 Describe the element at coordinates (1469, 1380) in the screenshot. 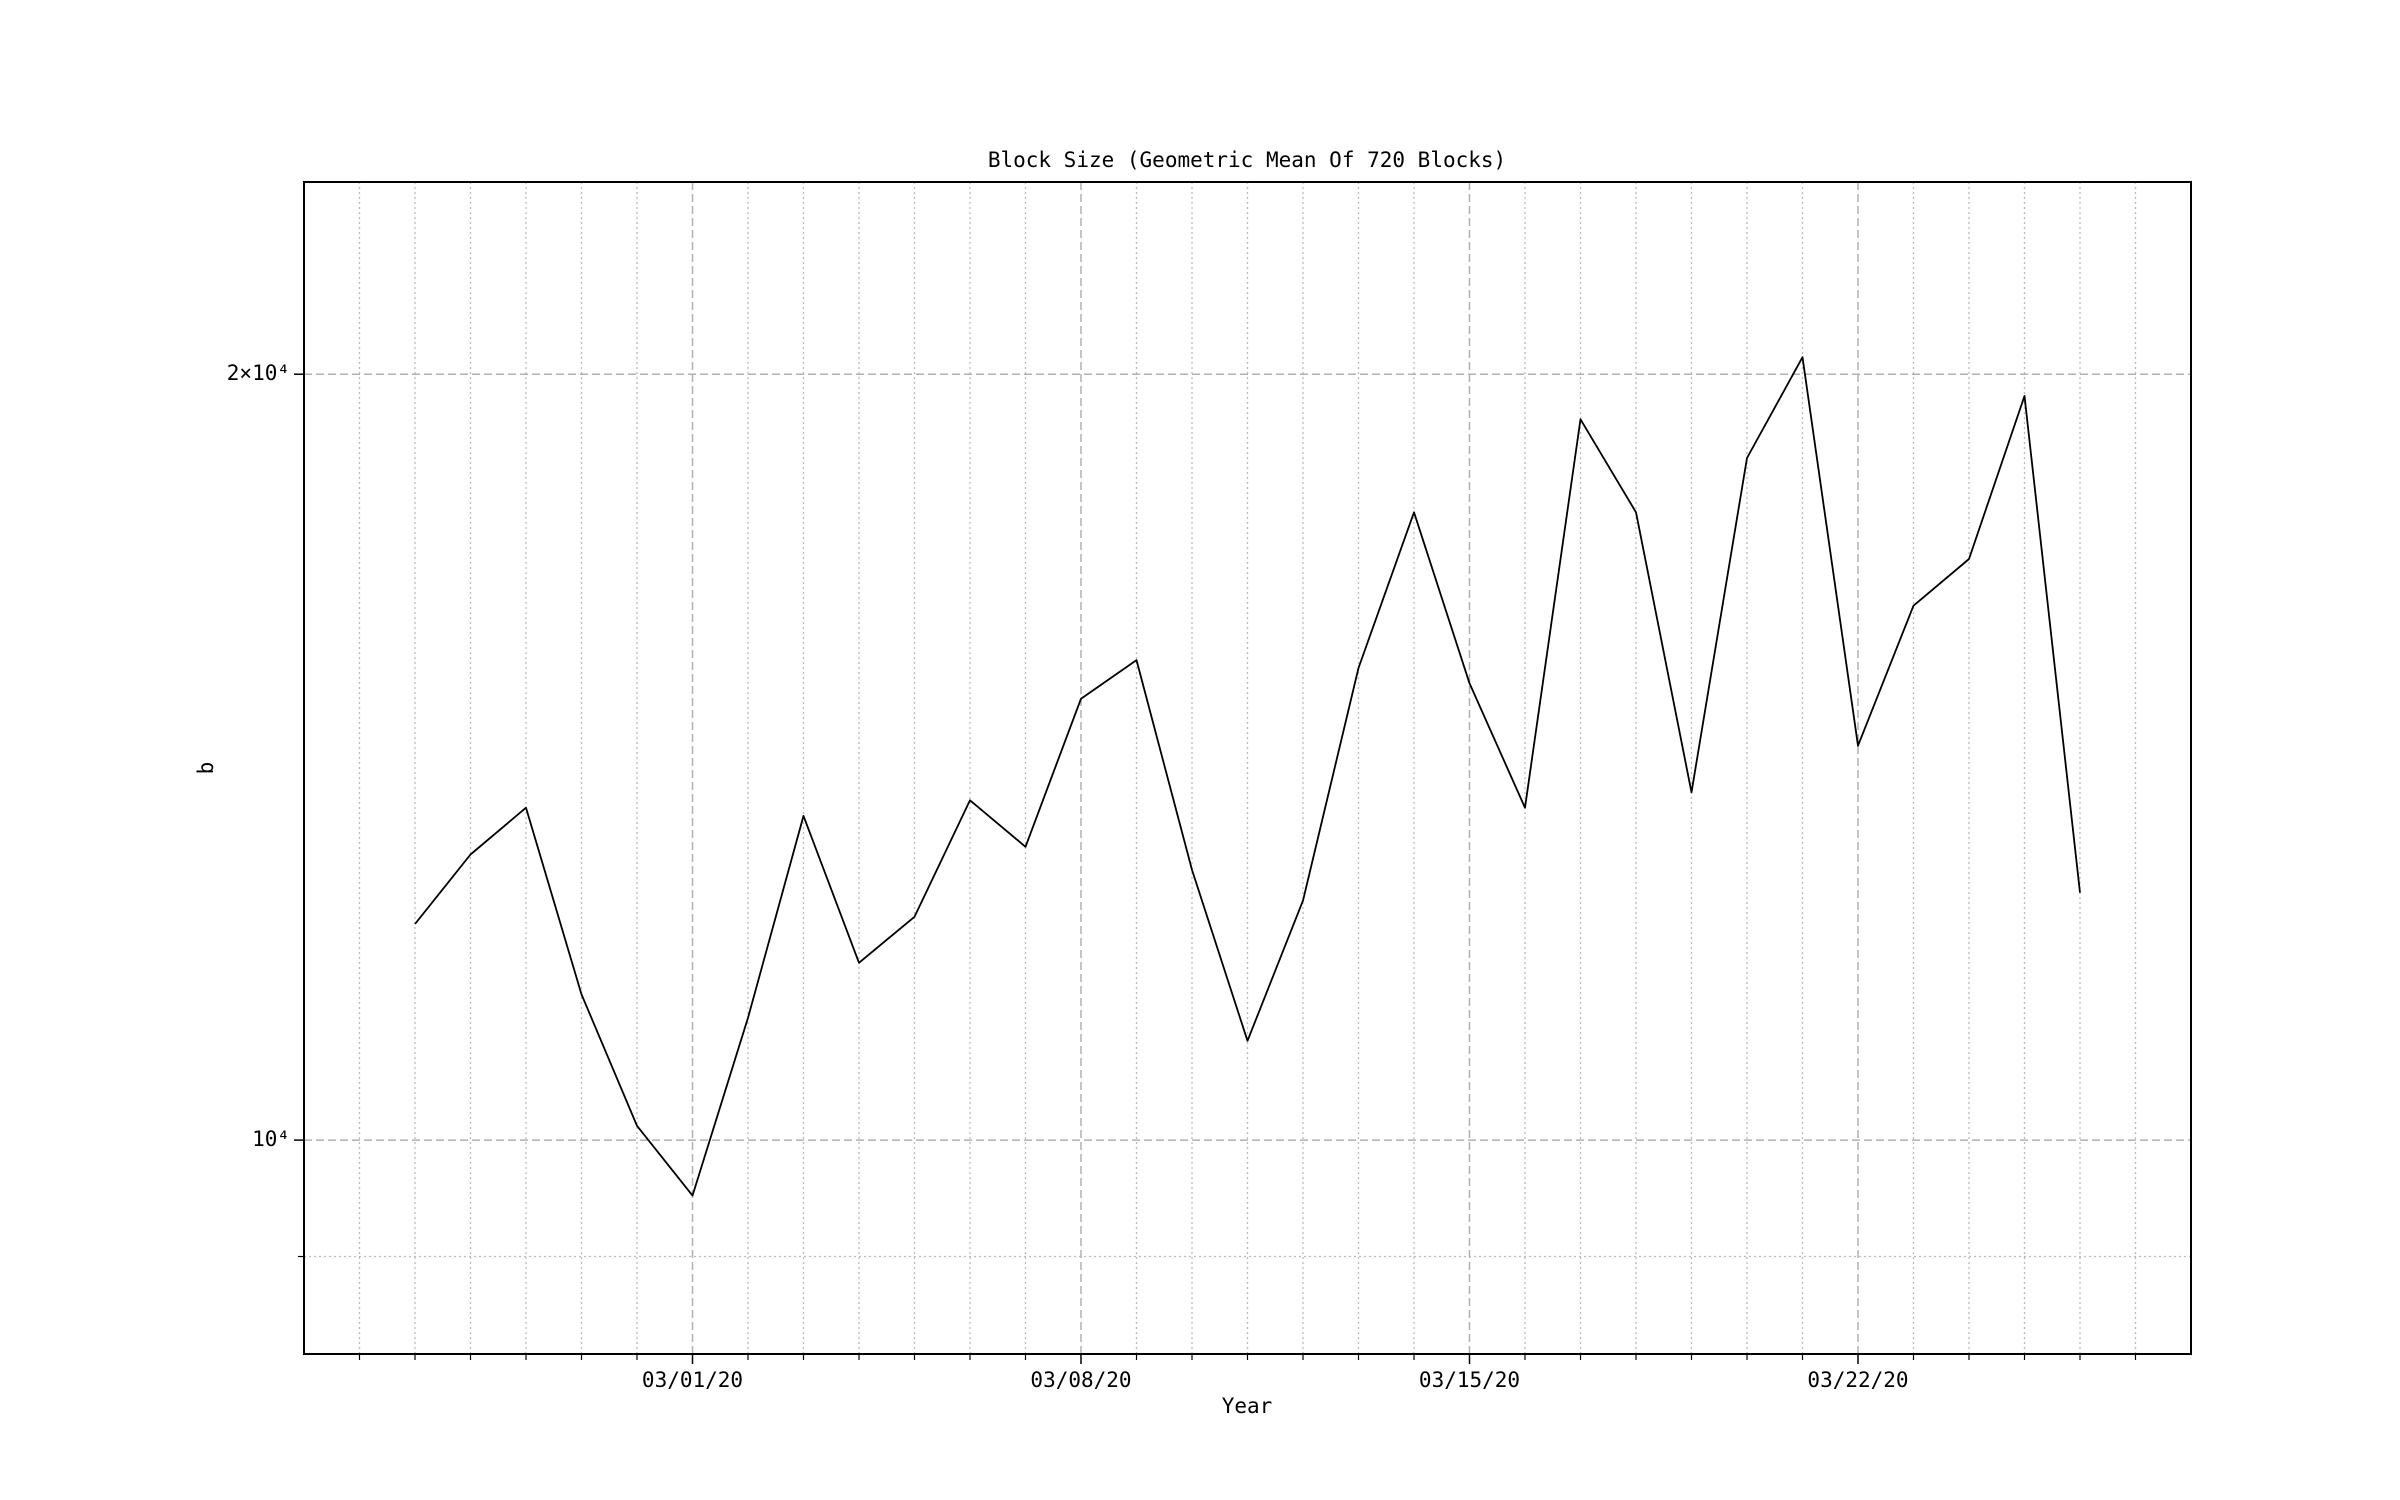

I see `x-tick-label: 03/15/20` at that location.